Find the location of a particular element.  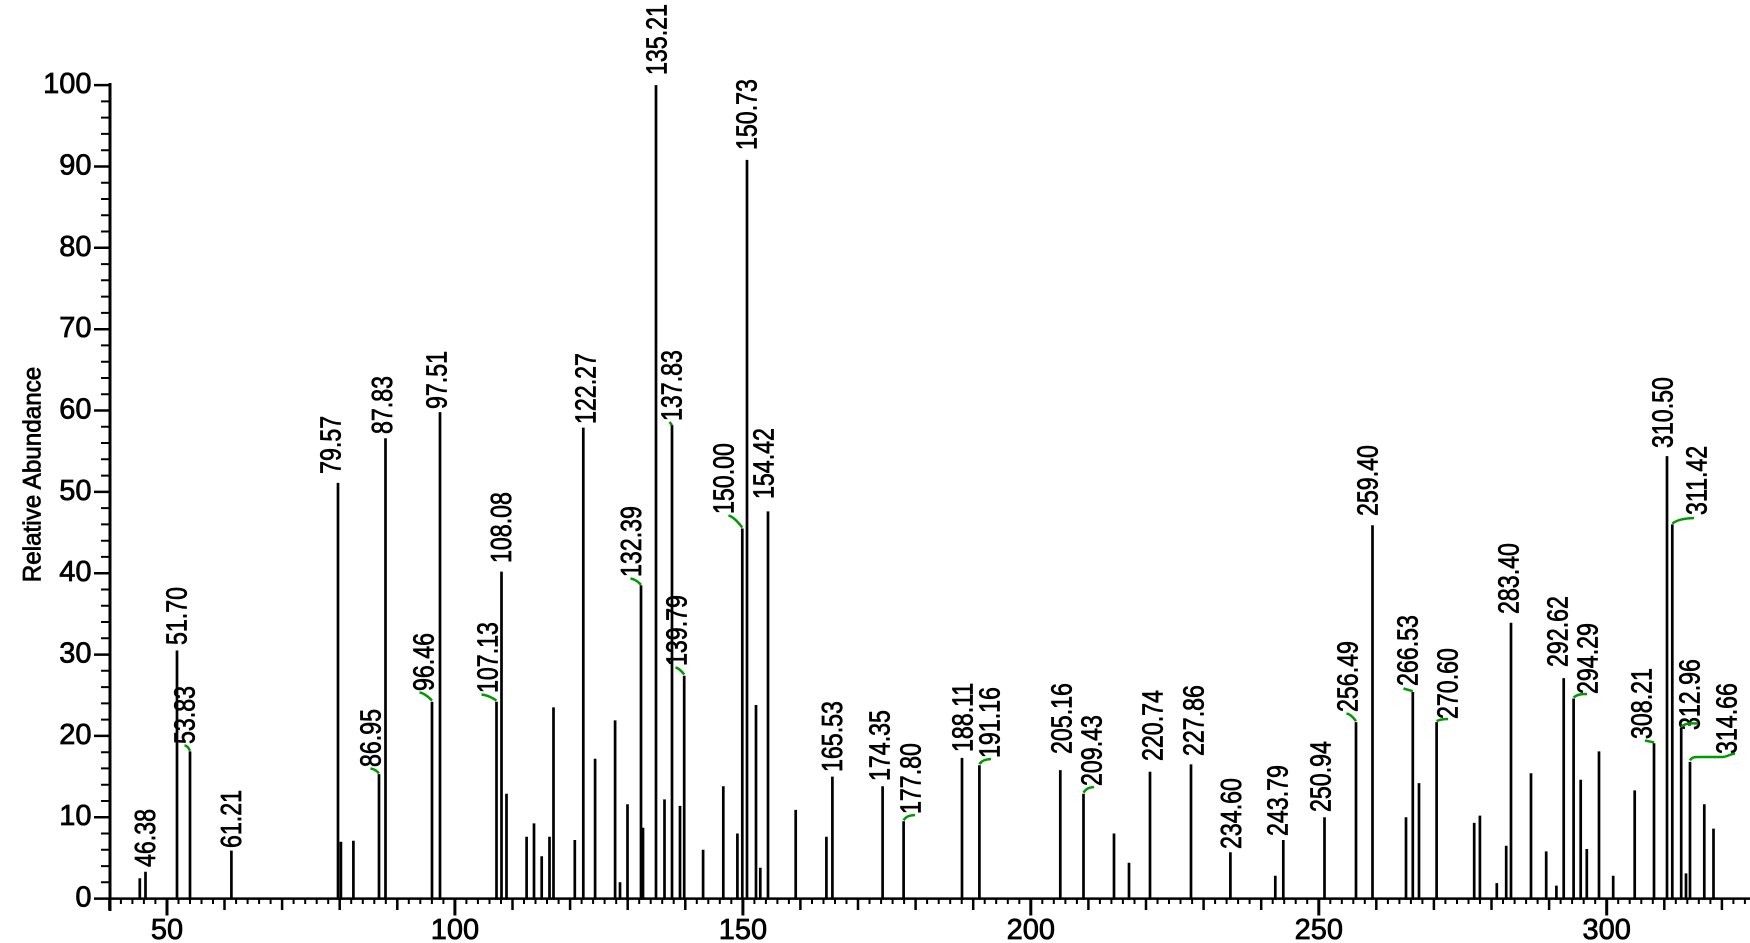

svg-text: 90 is located at coordinates (75, 166).